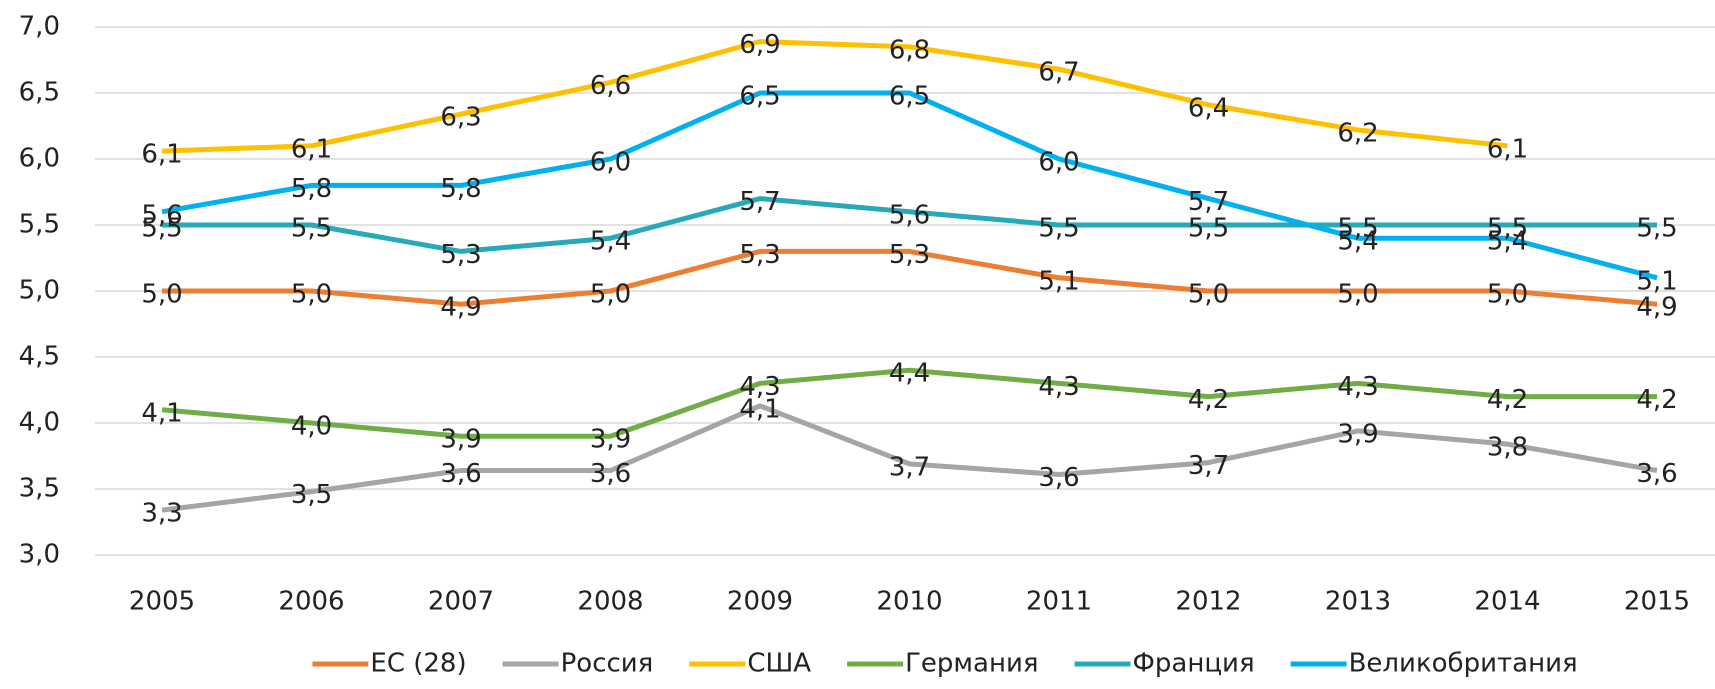  Describe the element at coordinates (779, 664) in the screenshot. I see `legend-label: США` at that location.